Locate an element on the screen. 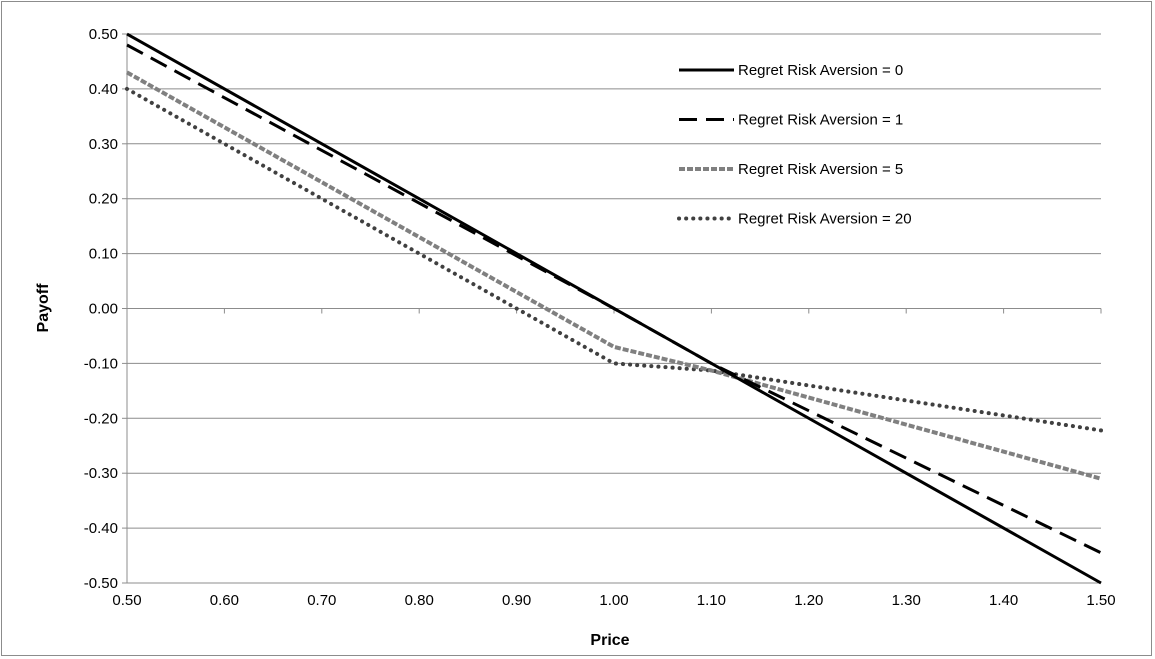  legend-item-2: Regret Risk Aversion = 5 is located at coordinates (791, 169).